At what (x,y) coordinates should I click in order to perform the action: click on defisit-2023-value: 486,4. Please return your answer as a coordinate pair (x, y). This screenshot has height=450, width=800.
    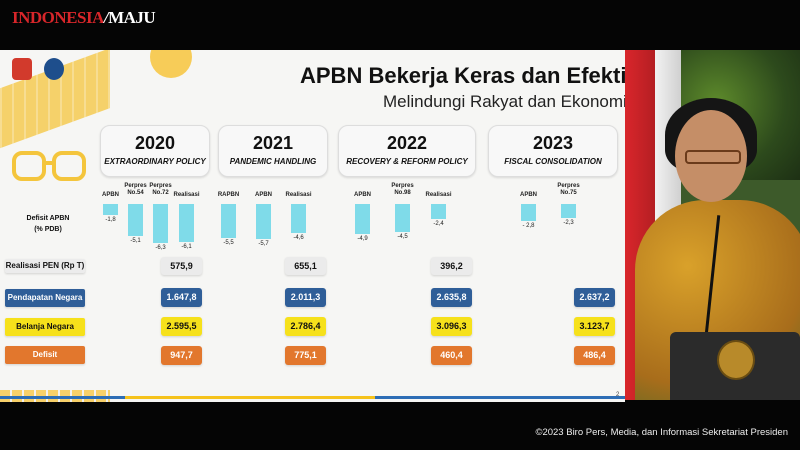
    Looking at the image, I should click on (594, 355).